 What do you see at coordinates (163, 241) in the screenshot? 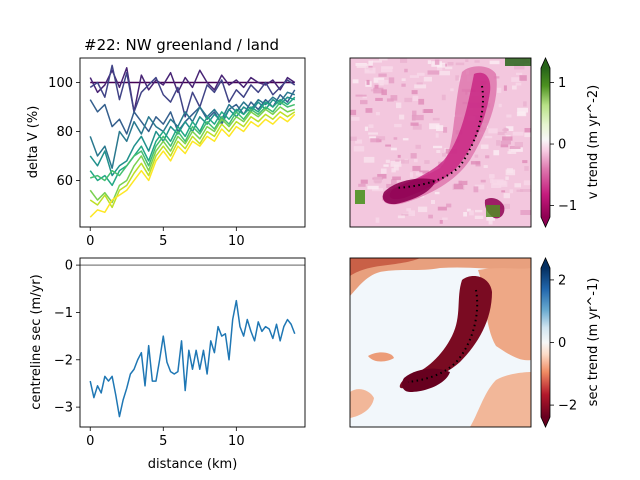
I see `x-tick-label-1: 5` at bounding box center [163, 241].